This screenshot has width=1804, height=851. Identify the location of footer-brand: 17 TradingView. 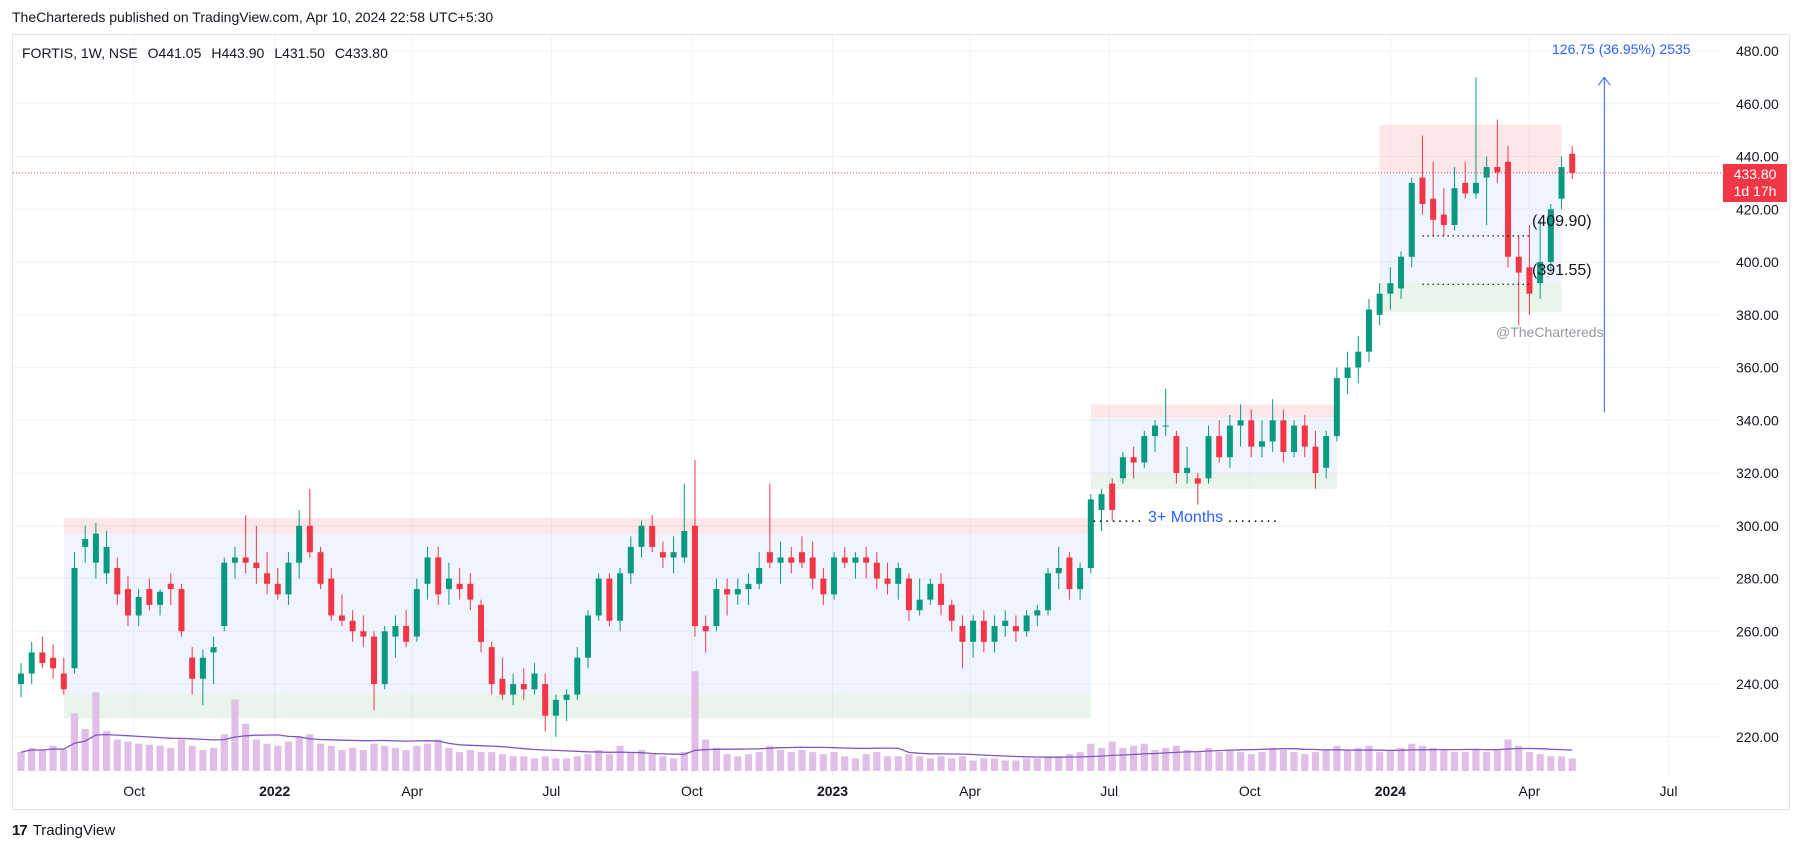
(63, 830).